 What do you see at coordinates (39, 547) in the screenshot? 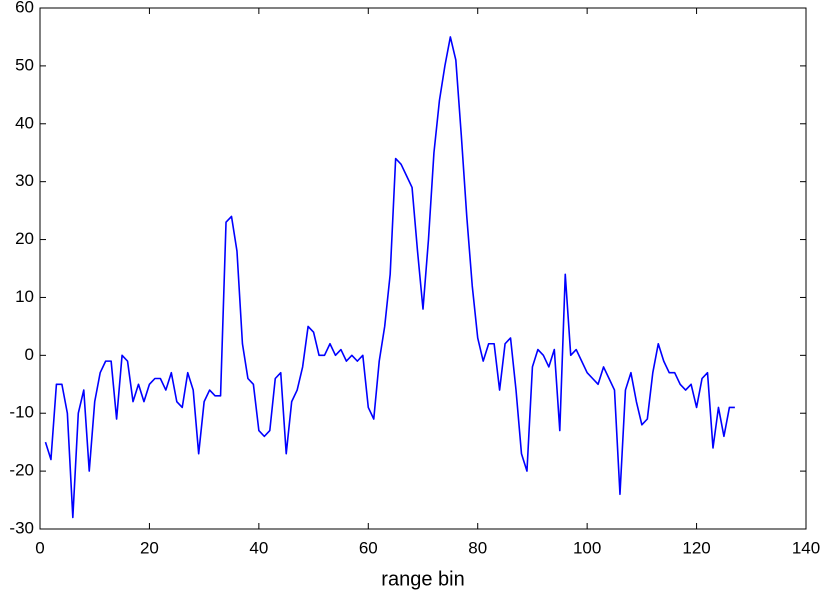
I see `x-tick-label: 0` at bounding box center [39, 547].